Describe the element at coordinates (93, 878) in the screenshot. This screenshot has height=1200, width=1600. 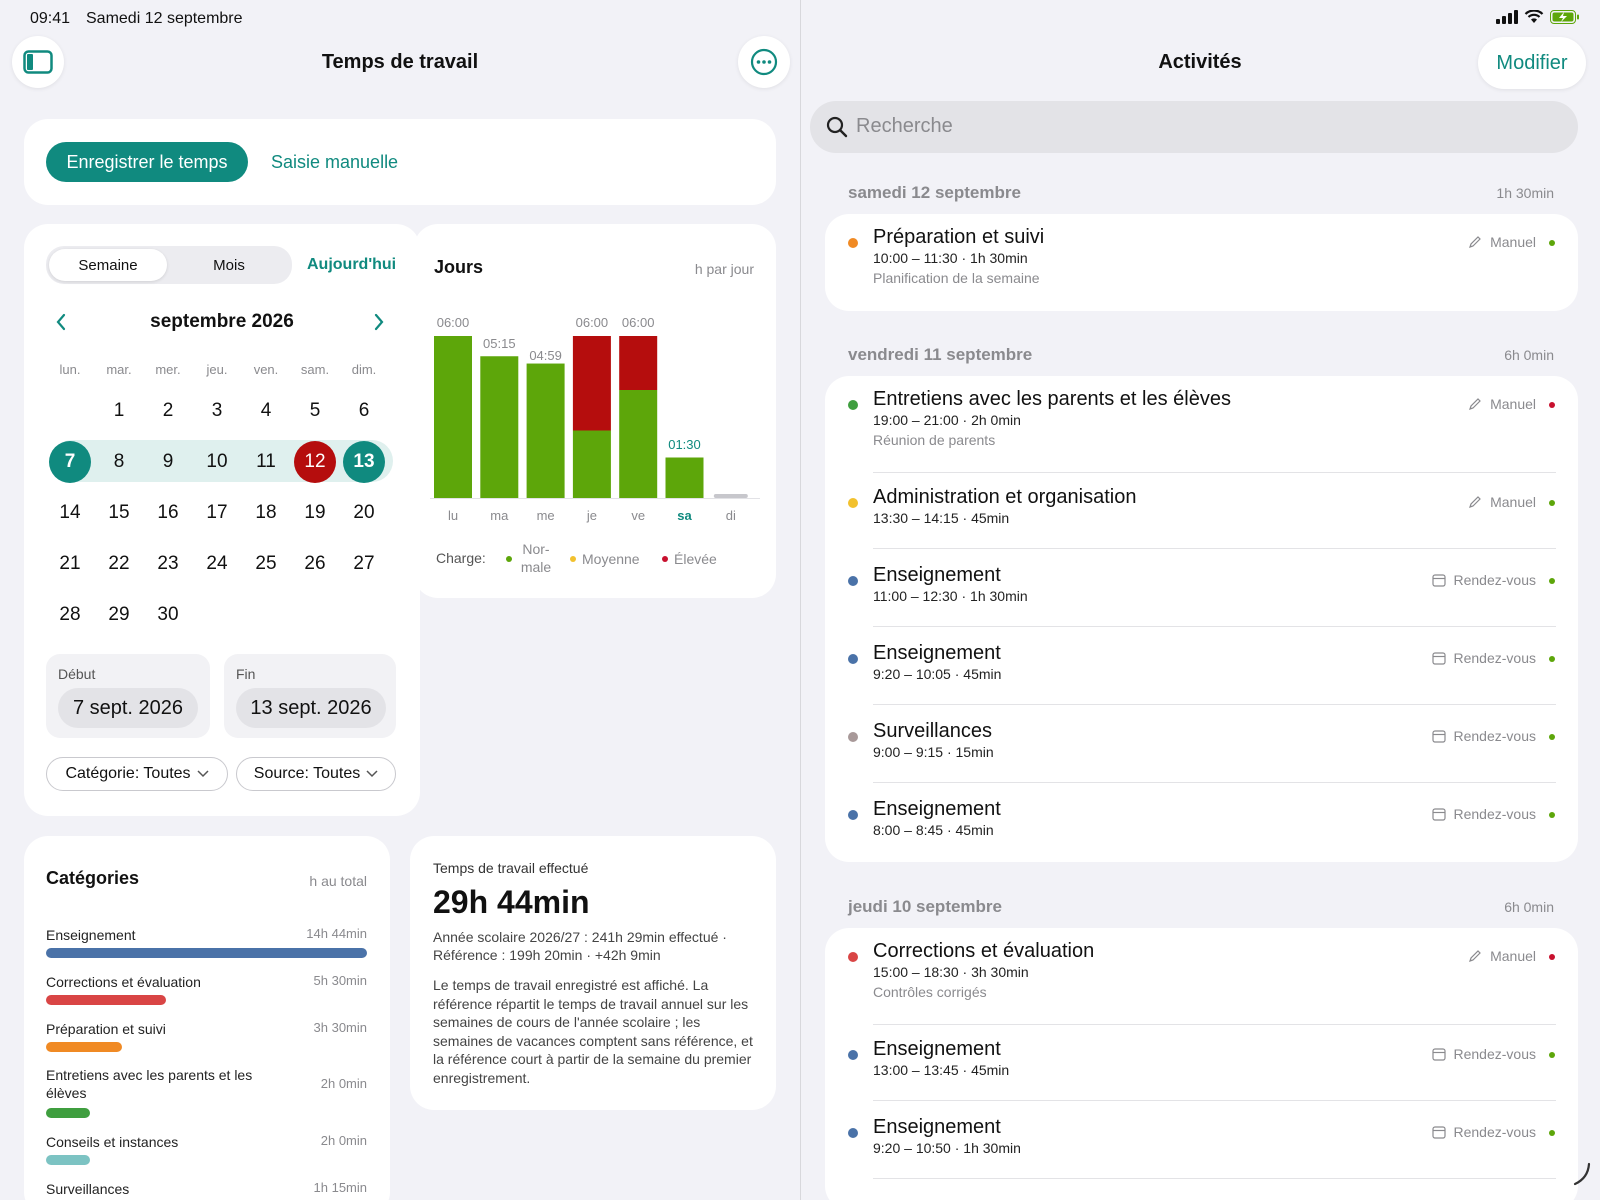
I see `categories-title: Catégories` at that location.